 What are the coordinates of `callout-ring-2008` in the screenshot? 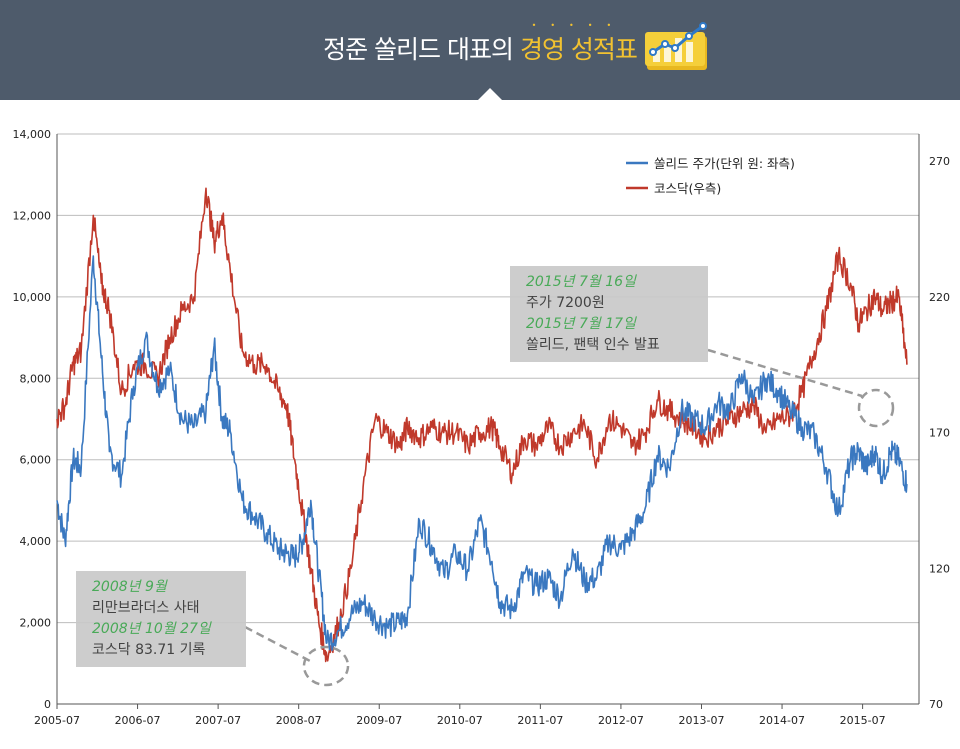 It's located at (326, 666).